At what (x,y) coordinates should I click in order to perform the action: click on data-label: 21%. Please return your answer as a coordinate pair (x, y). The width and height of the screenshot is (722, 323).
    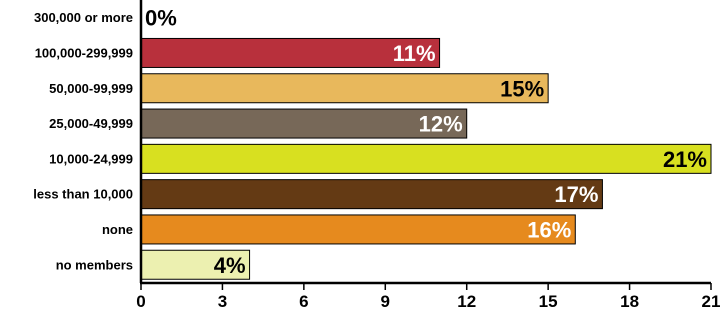
    Looking at the image, I should click on (685, 159).